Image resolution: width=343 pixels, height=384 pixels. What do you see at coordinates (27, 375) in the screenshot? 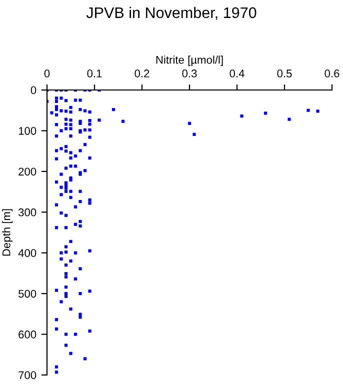
I see `y-tick-label: 700` at bounding box center [27, 375].